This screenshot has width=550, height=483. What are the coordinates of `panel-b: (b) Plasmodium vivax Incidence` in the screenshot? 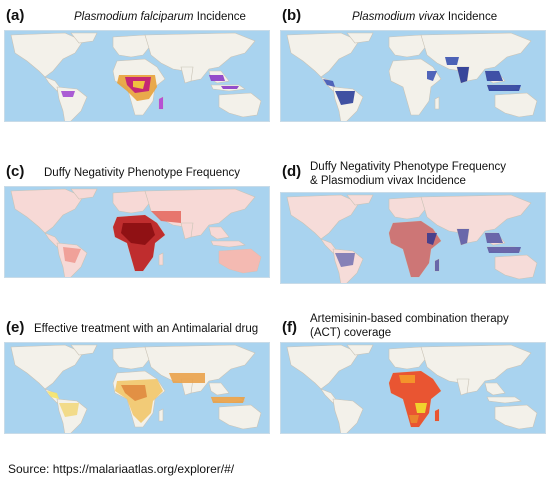 It's located at (413, 63).